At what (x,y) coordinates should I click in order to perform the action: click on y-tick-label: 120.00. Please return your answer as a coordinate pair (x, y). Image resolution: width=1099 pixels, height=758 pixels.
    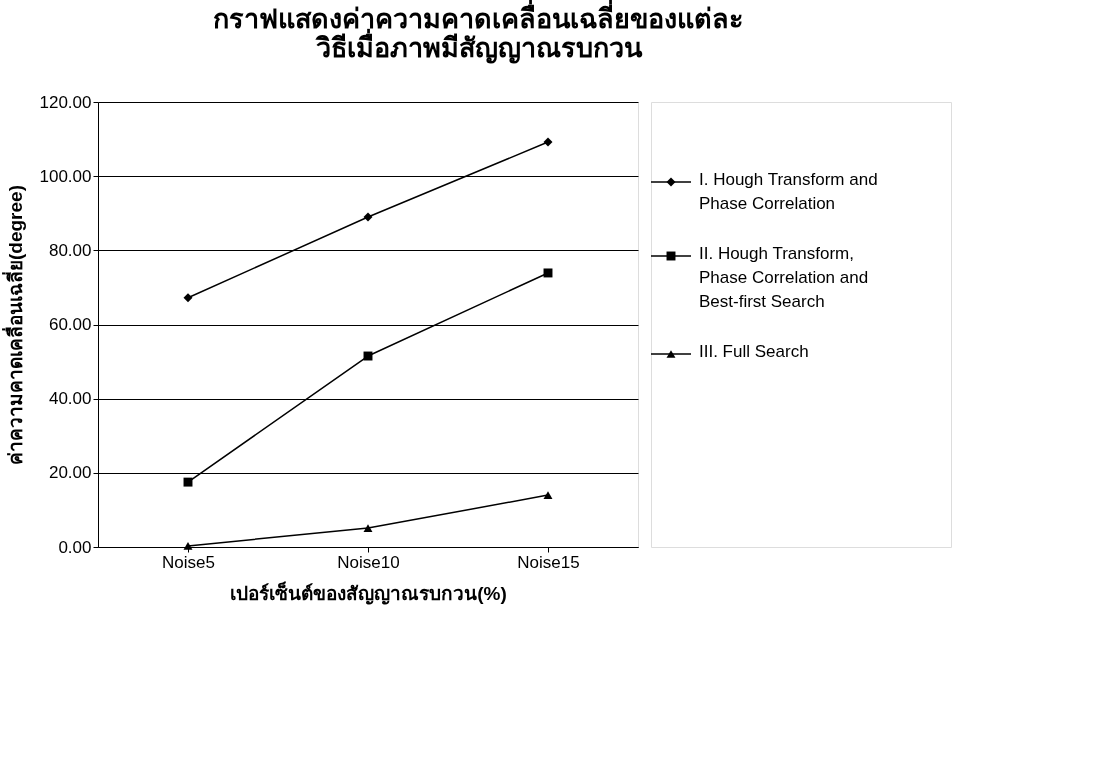
    Looking at the image, I should click on (65, 102).